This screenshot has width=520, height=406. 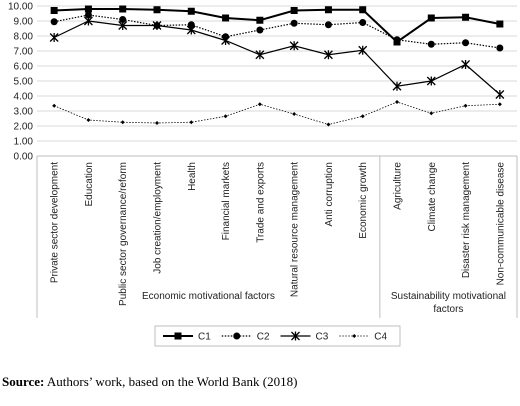 What do you see at coordinates (432, 197) in the screenshot?
I see `x-tick-label: Climate change` at bounding box center [432, 197].